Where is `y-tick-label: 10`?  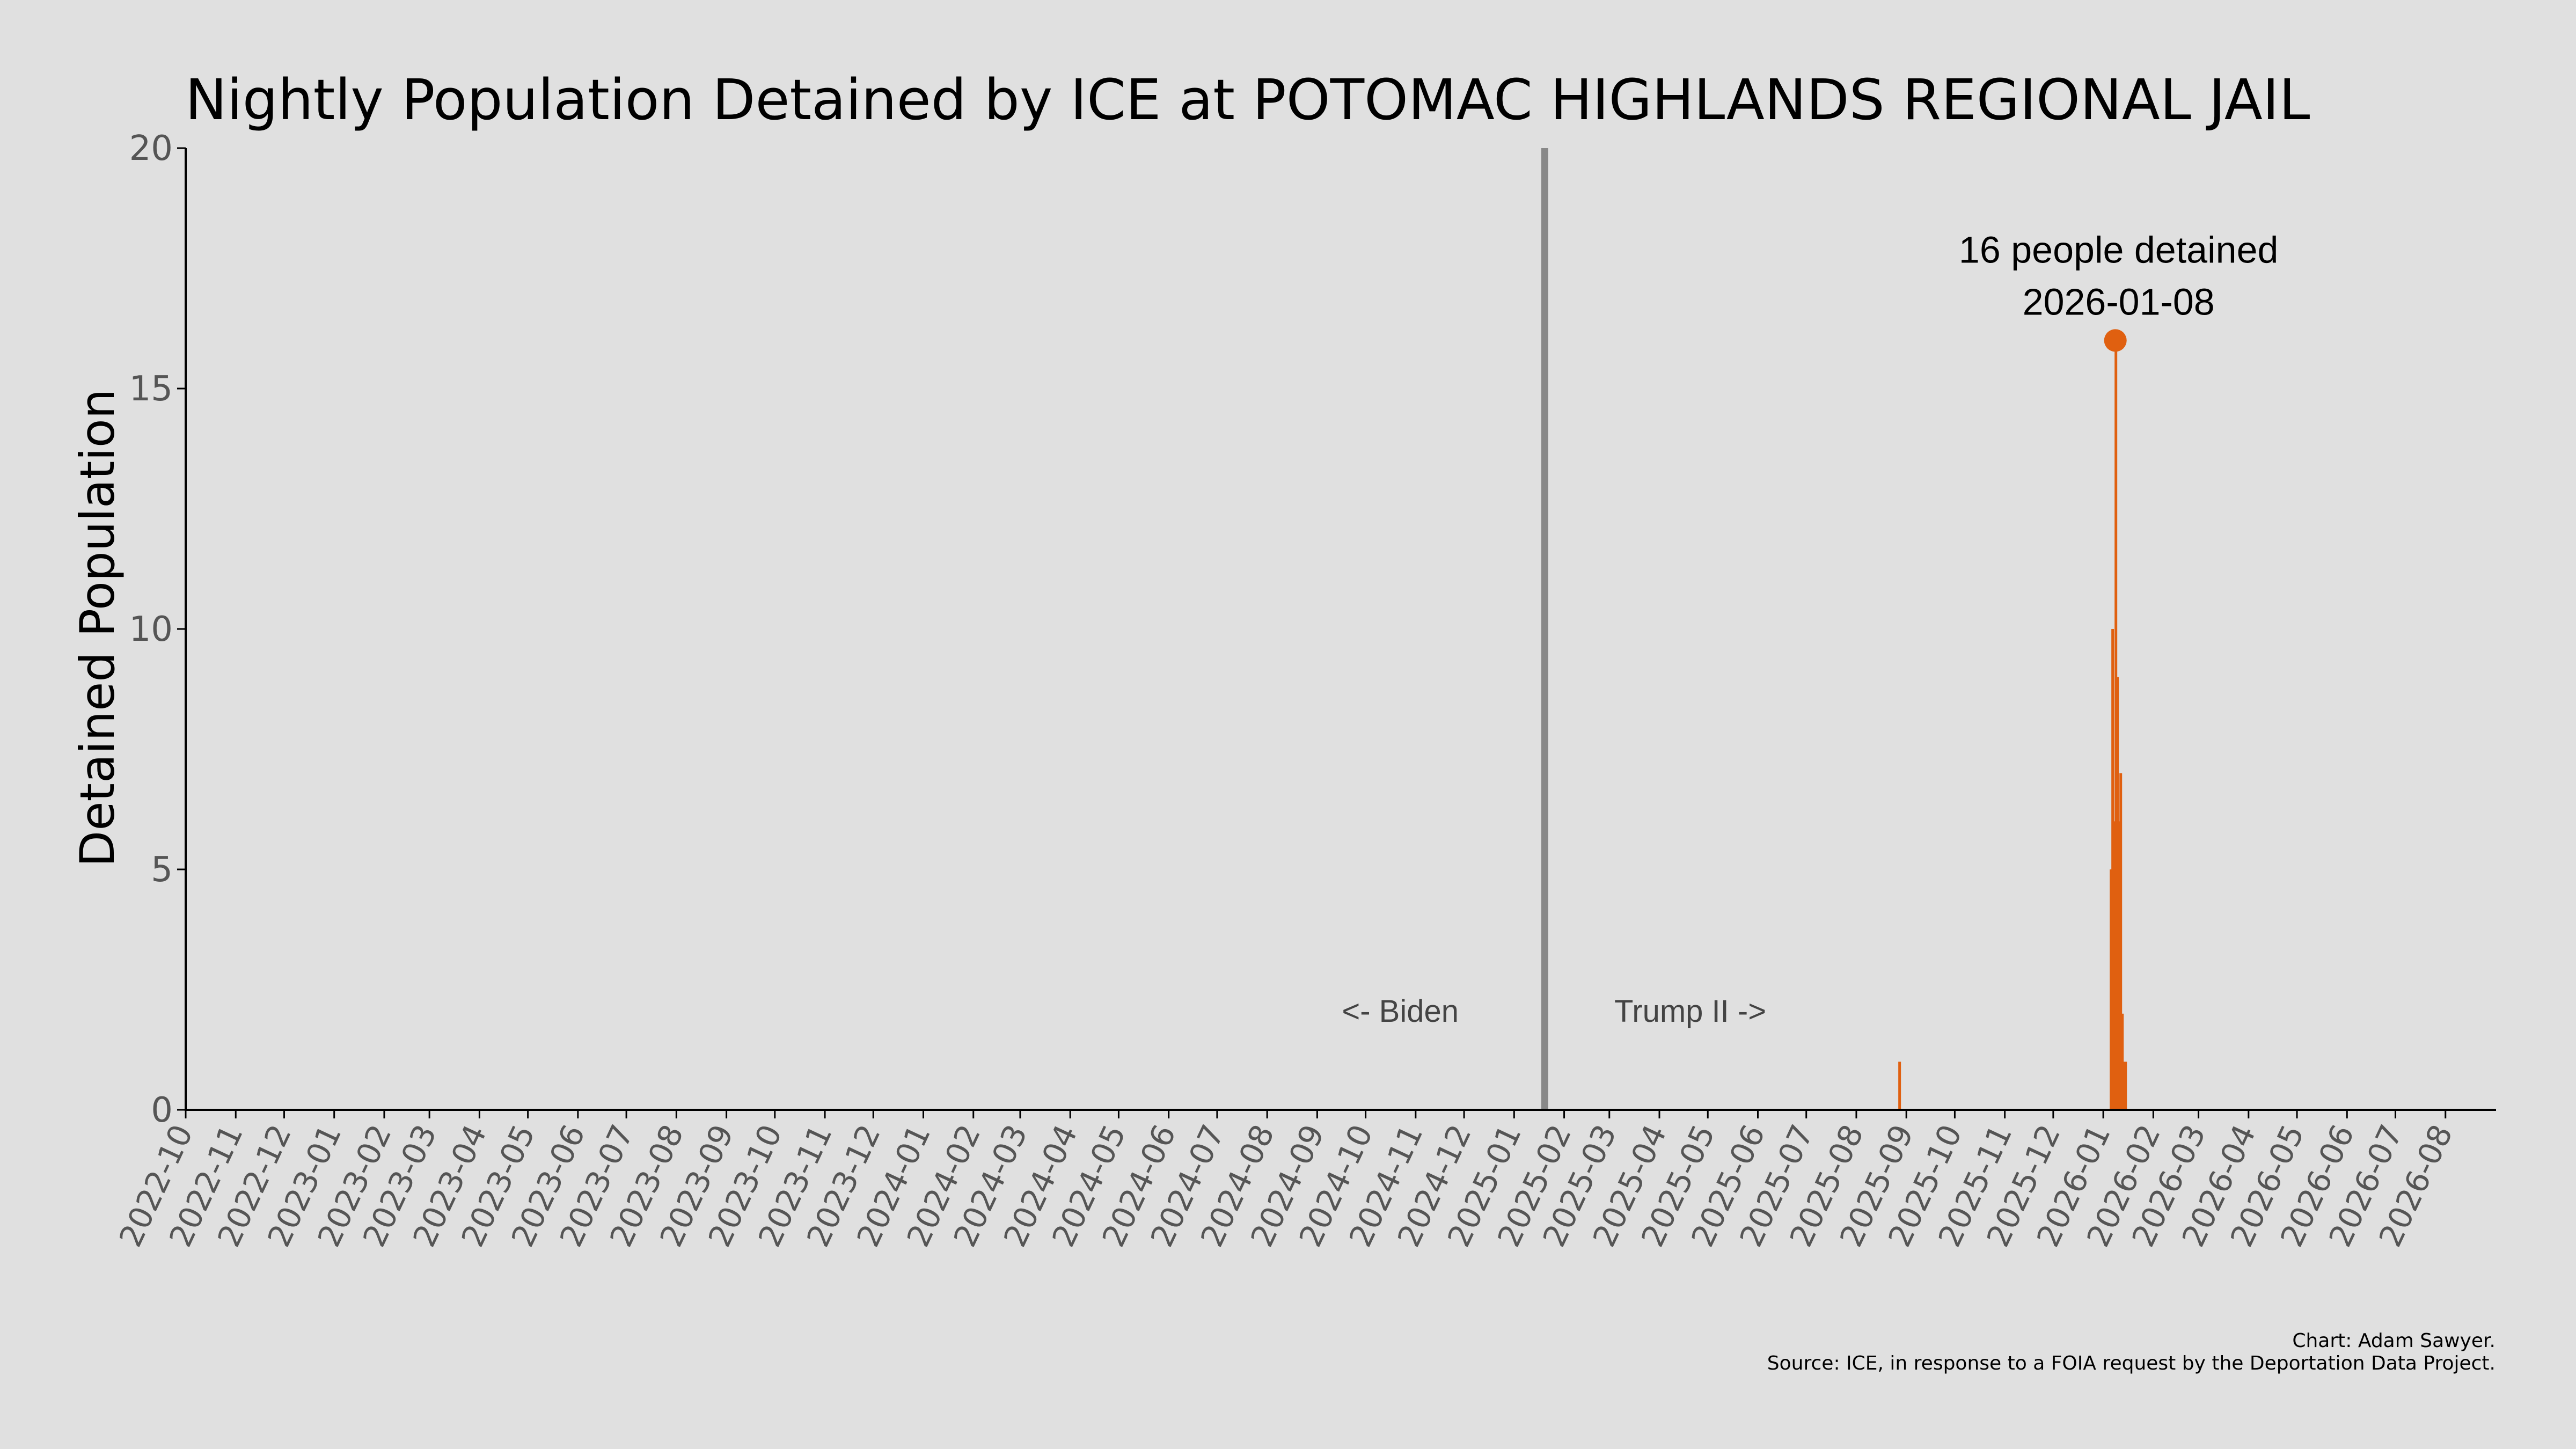 y-tick-label: 10 is located at coordinates (151, 629).